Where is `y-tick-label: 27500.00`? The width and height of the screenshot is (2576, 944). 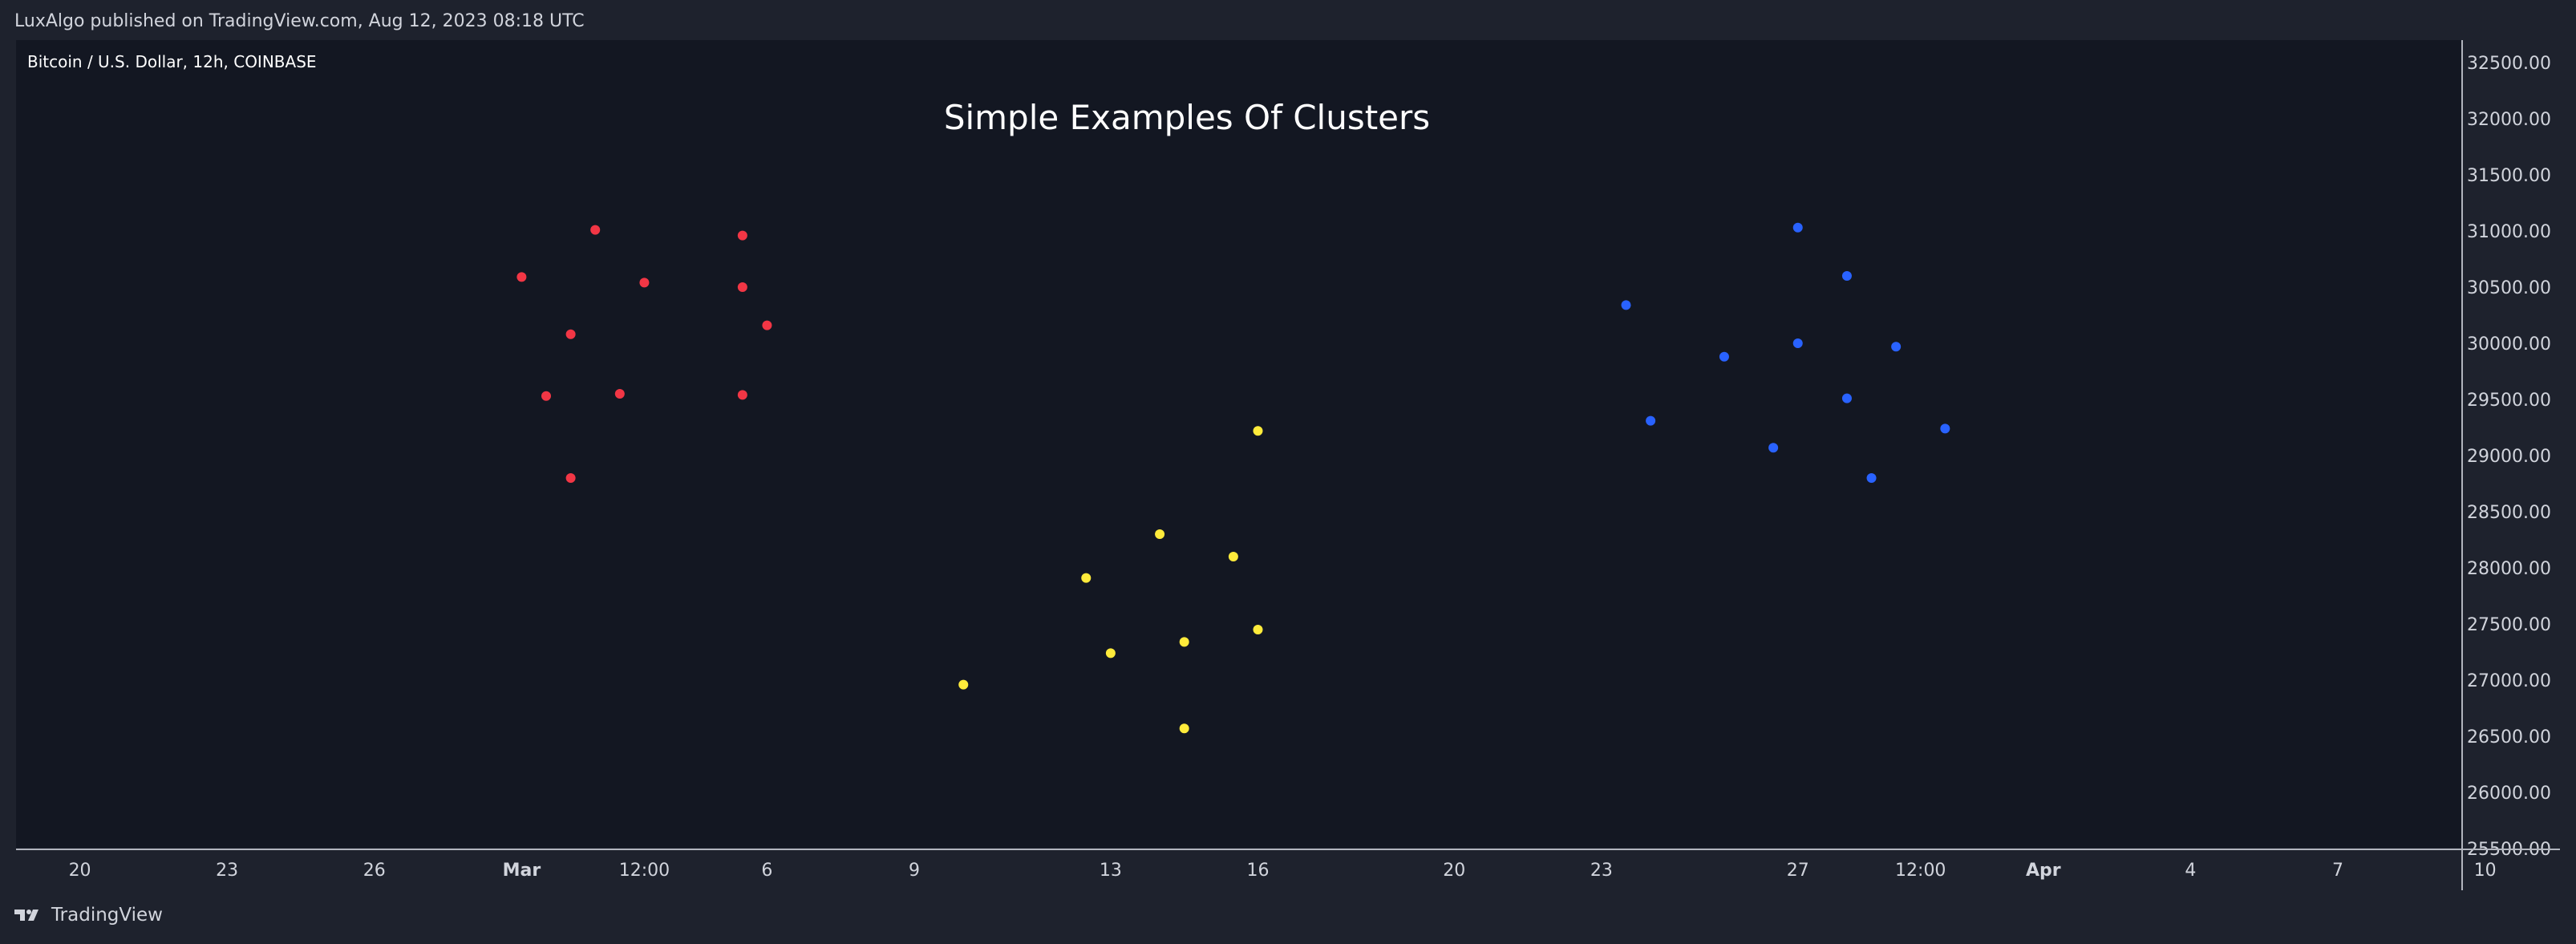
y-tick-label: 27500.00 is located at coordinates (2509, 625).